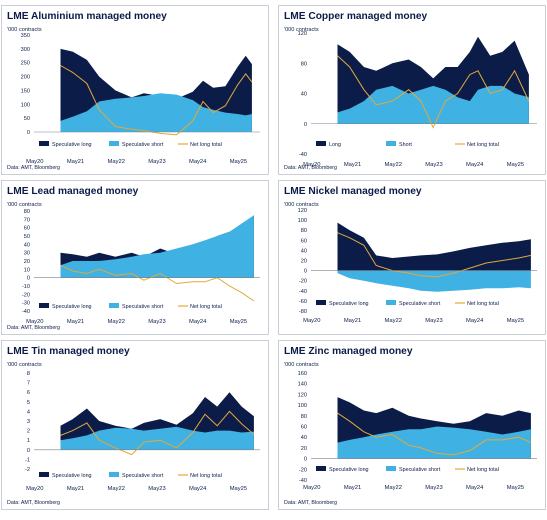  I want to click on chart-title: LME Aluminium managed money, so click(87, 16).